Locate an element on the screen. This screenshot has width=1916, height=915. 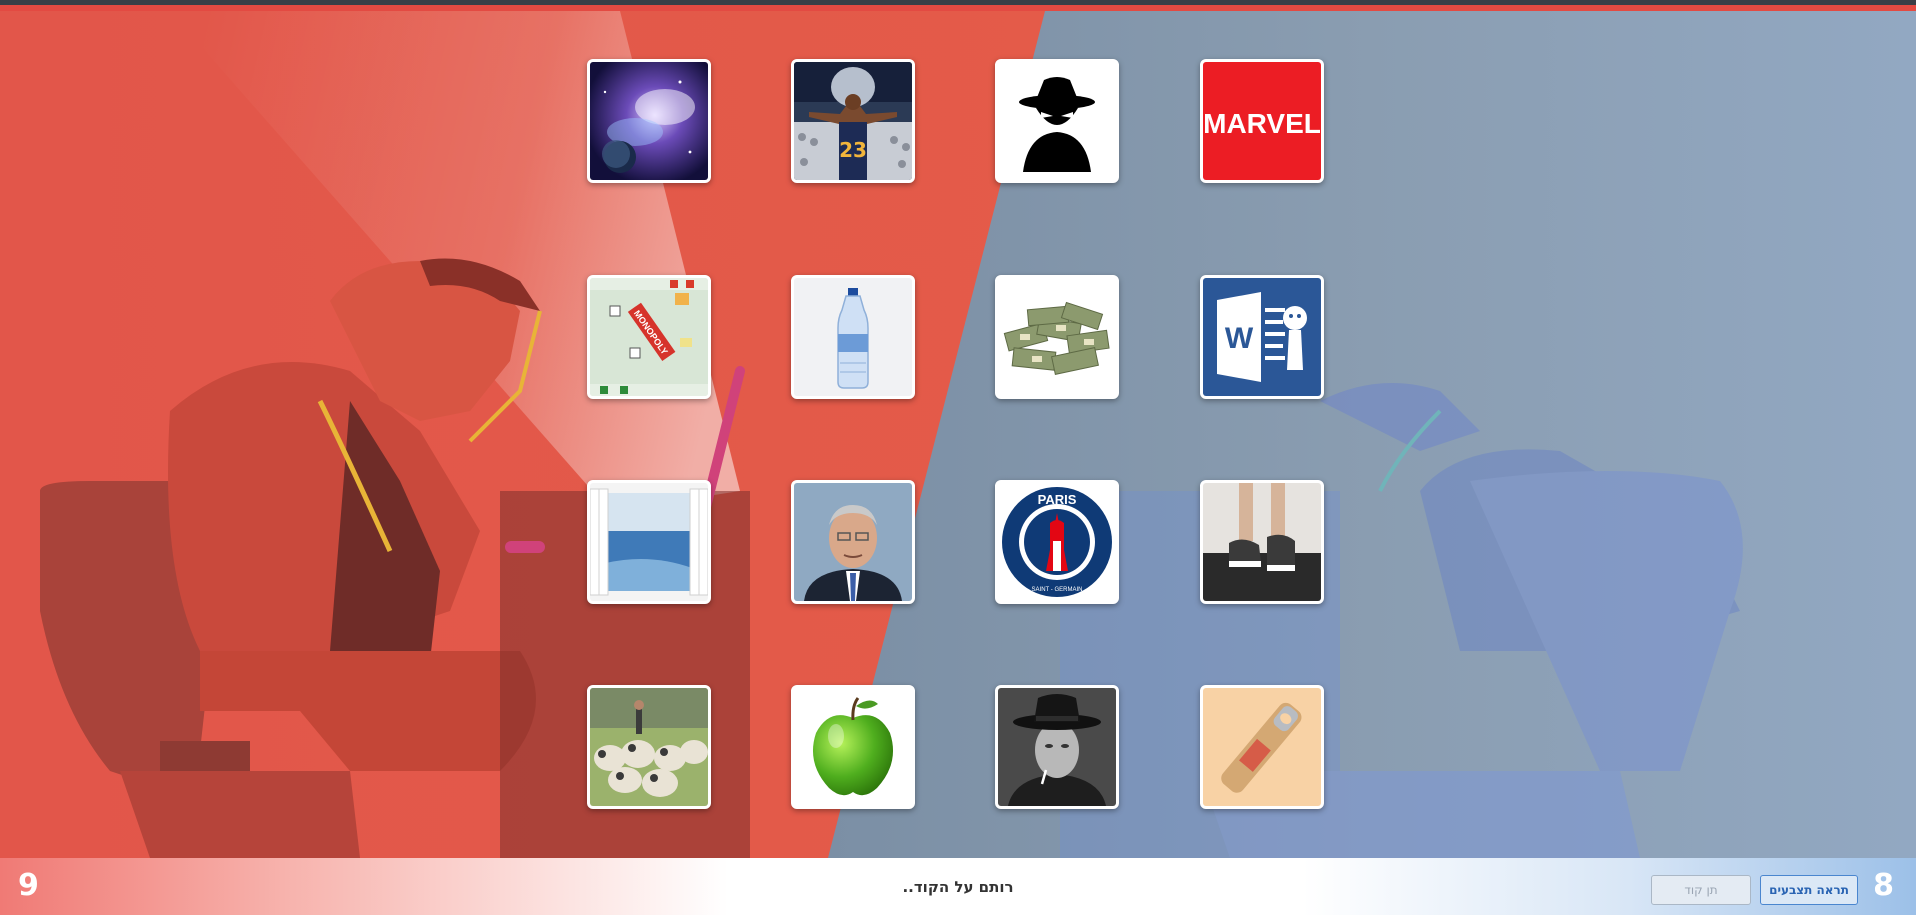
water-bottle-icon is located at coordinates (853, 337).